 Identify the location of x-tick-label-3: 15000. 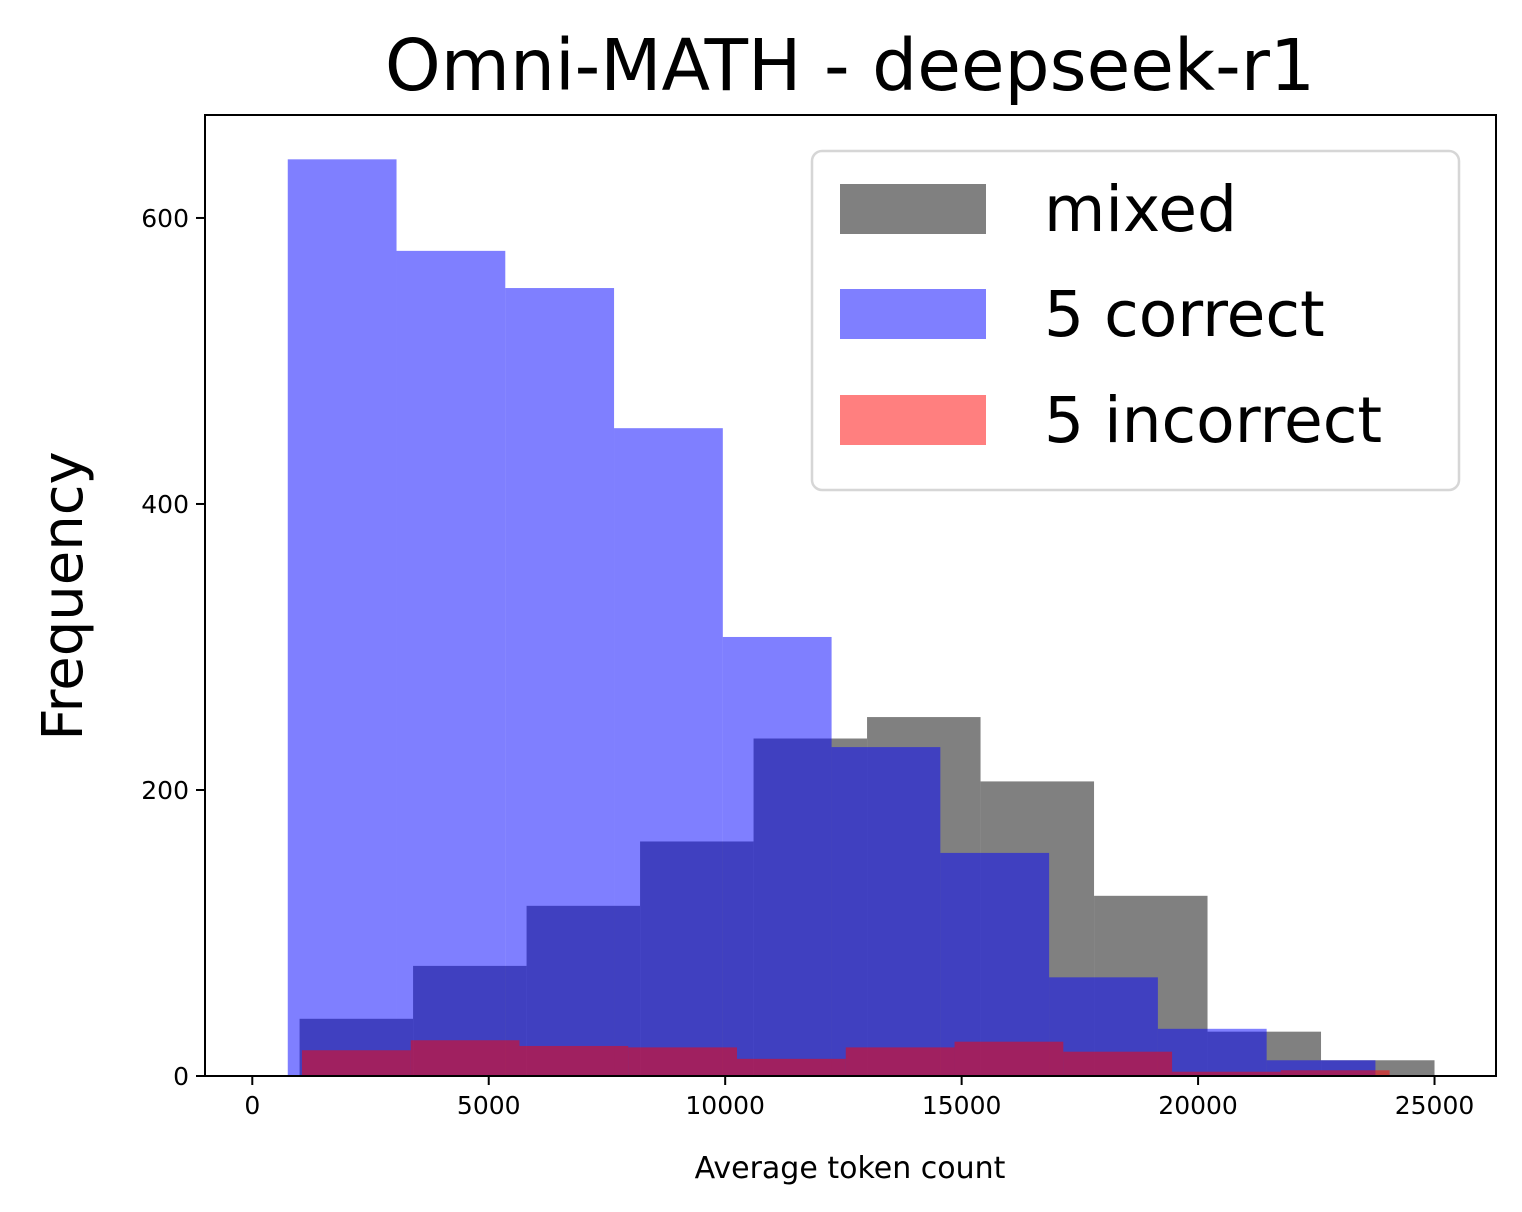
(962, 1105).